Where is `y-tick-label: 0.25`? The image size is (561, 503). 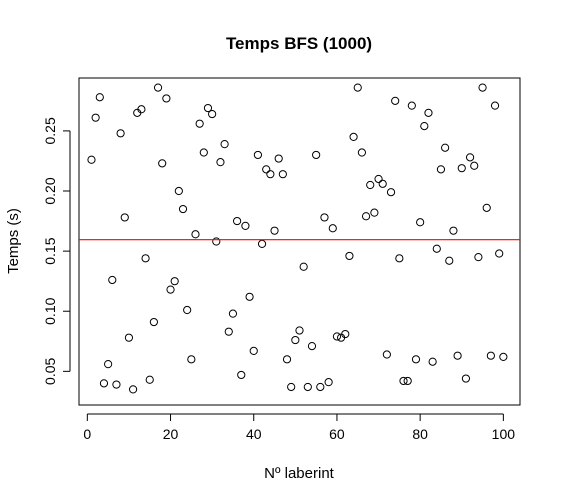
y-tick-label: 0.25 is located at coordinates (50, 130).